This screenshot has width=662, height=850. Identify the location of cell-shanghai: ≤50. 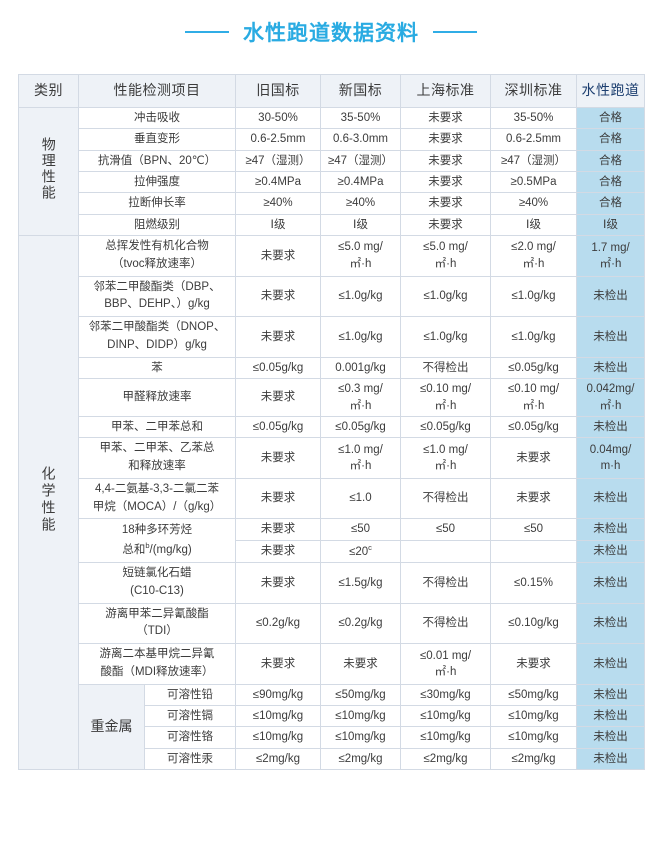
(445, 529).